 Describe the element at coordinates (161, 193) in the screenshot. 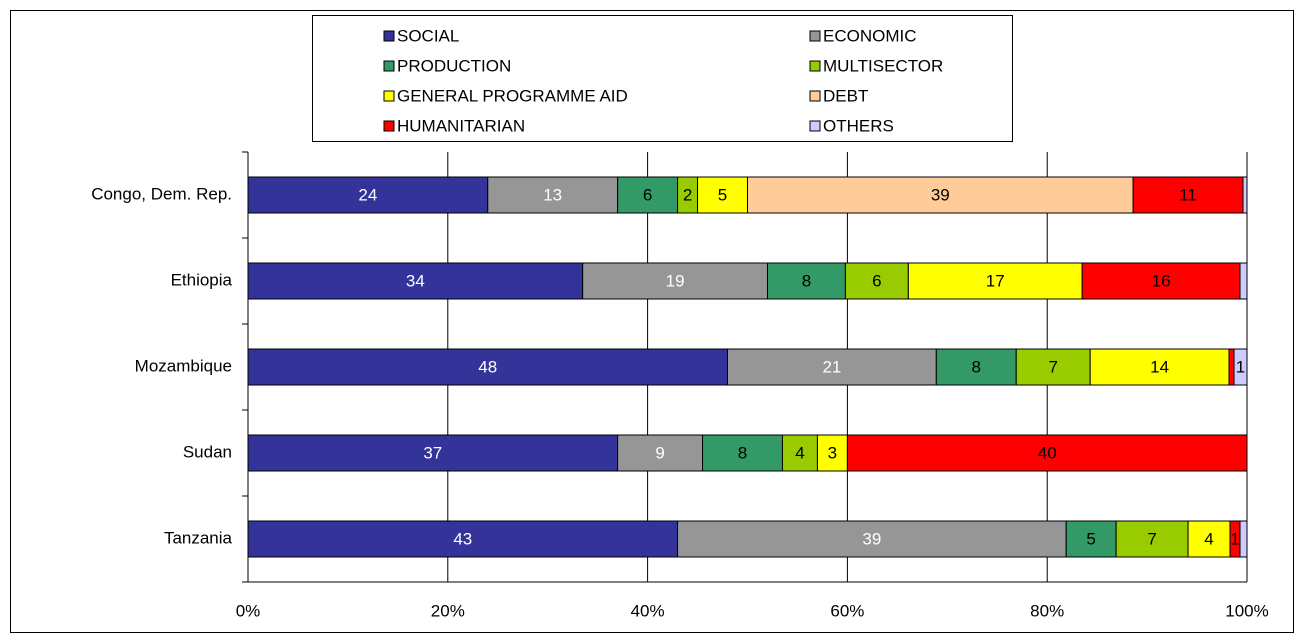

I see `y-tick-label: Congo, Dem. Rep.` at that location.